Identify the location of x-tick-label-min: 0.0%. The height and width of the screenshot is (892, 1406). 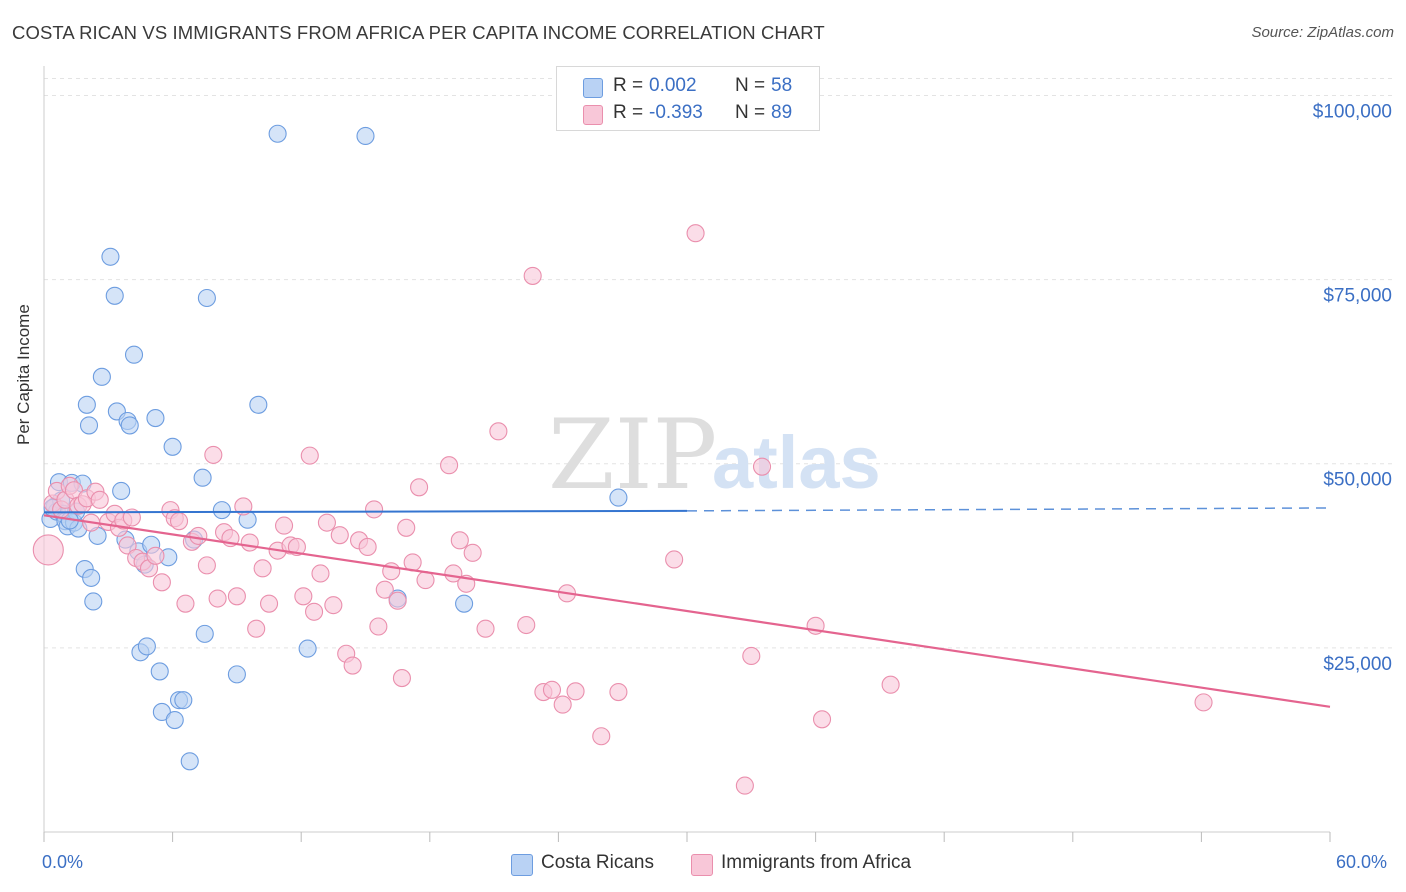
(63, 862).